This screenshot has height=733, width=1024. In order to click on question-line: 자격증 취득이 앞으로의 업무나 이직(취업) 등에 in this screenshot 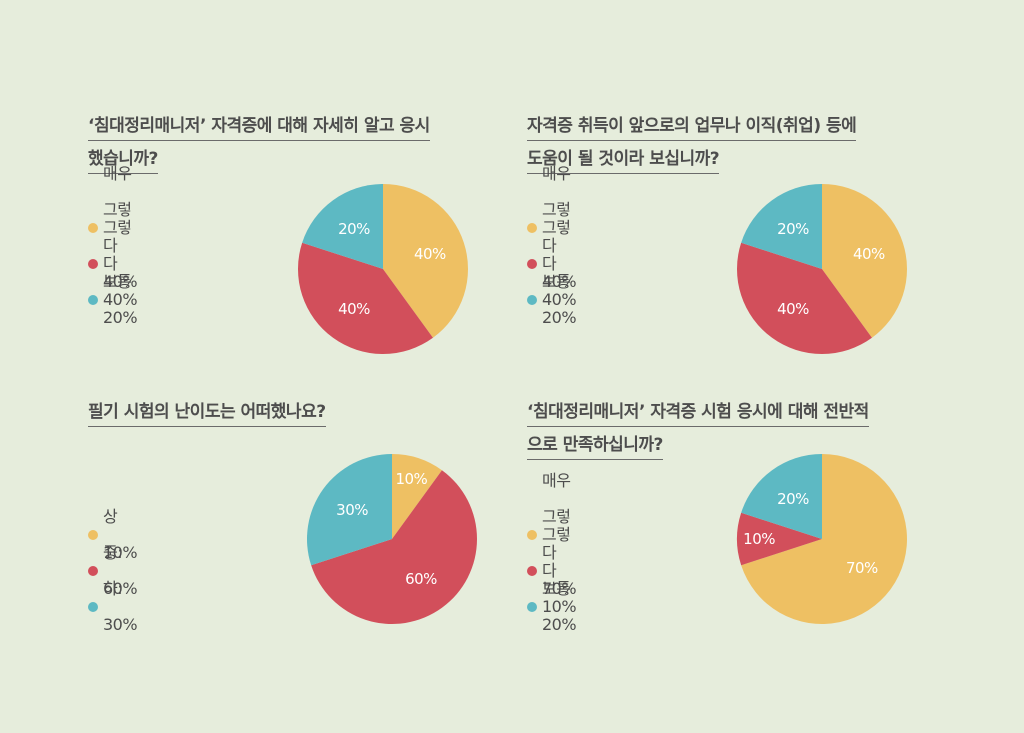, I will do `click(692, 126)`.